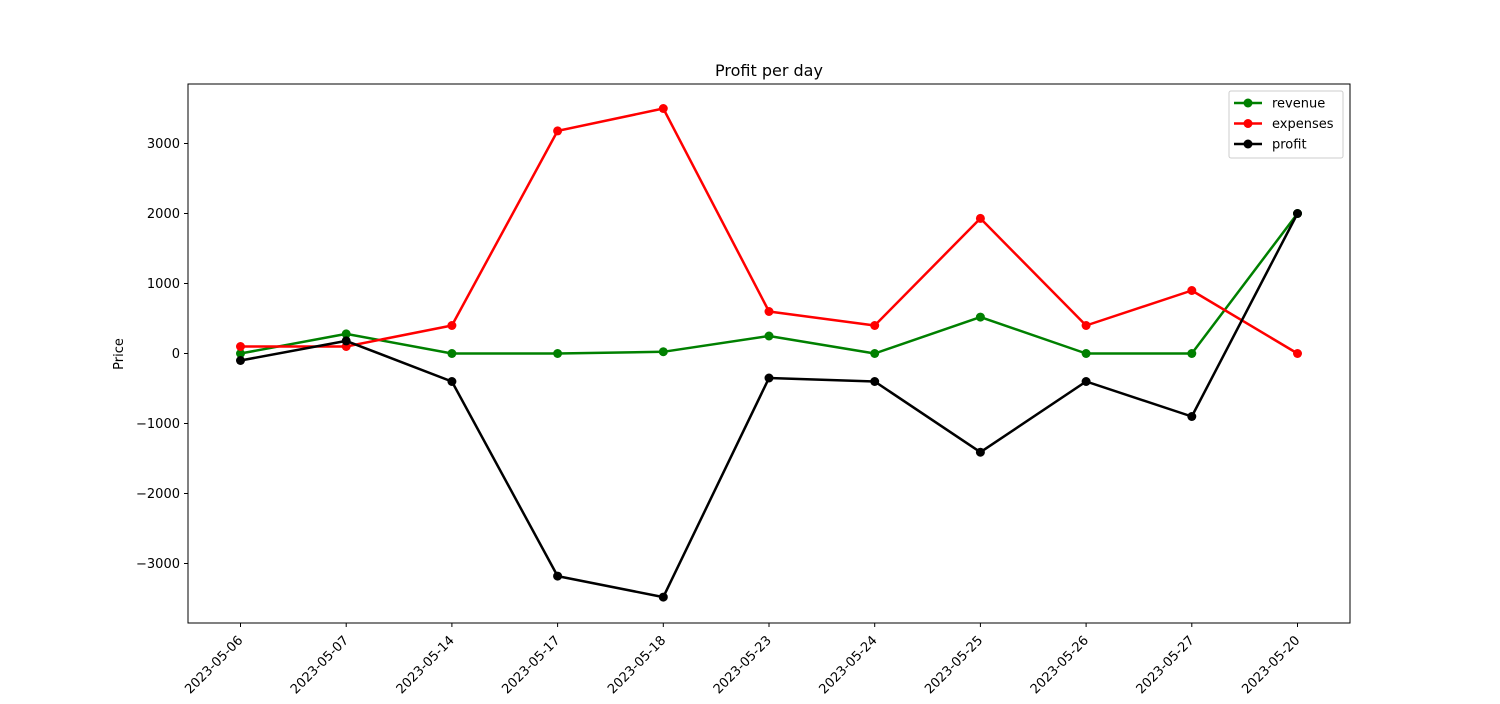 This screenshot has height=704, width=1500. Describe the element at coordinates (320, 665) in the screenshot. I see `x-tick-label: 2023-05-07` at that location.